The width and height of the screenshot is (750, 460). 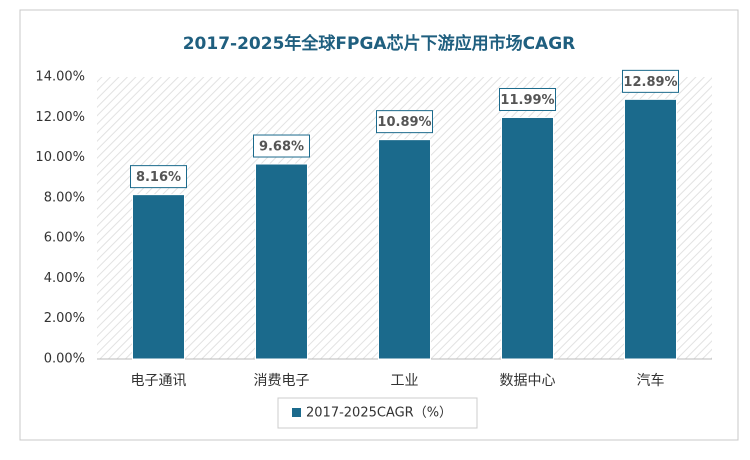 What do you see at coordinates (651, 380) in the screenshot?
I see `x-tick-label: 汽车` at bounding box center [651, 380].